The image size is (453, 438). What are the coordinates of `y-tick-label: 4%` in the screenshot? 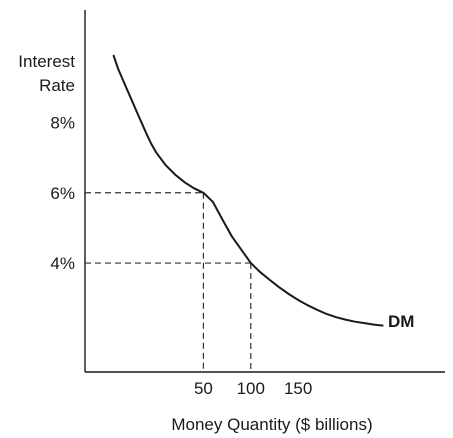 It's located at (62, 263).